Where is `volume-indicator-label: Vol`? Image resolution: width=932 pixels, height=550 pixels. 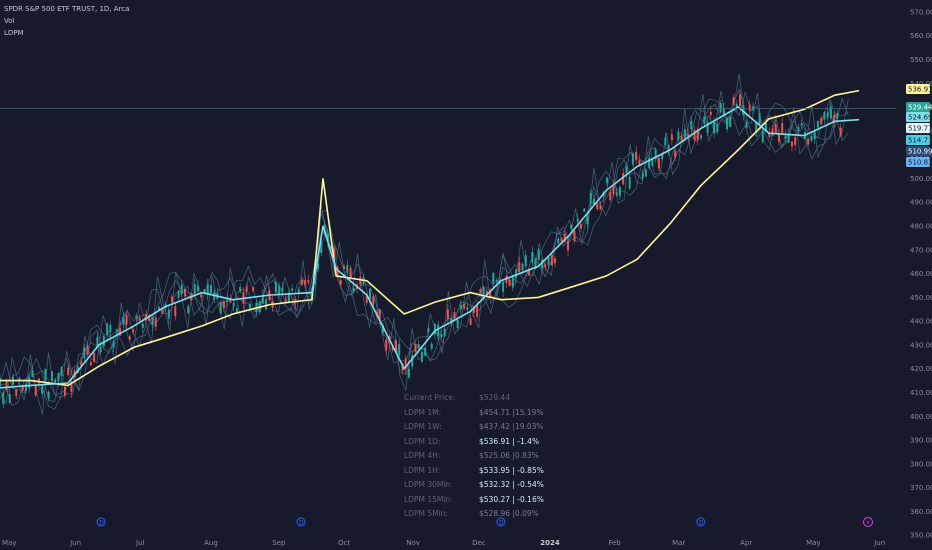 volume-indicator-label: Vol is located at coordinates (9, 21).